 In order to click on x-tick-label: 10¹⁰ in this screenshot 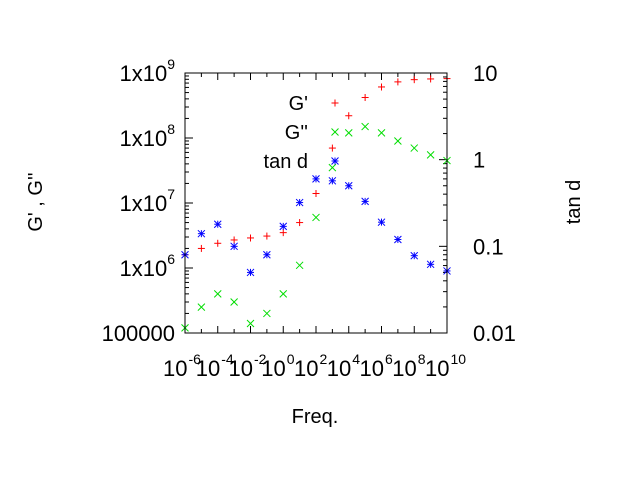, I will do `click(445, 366)`.